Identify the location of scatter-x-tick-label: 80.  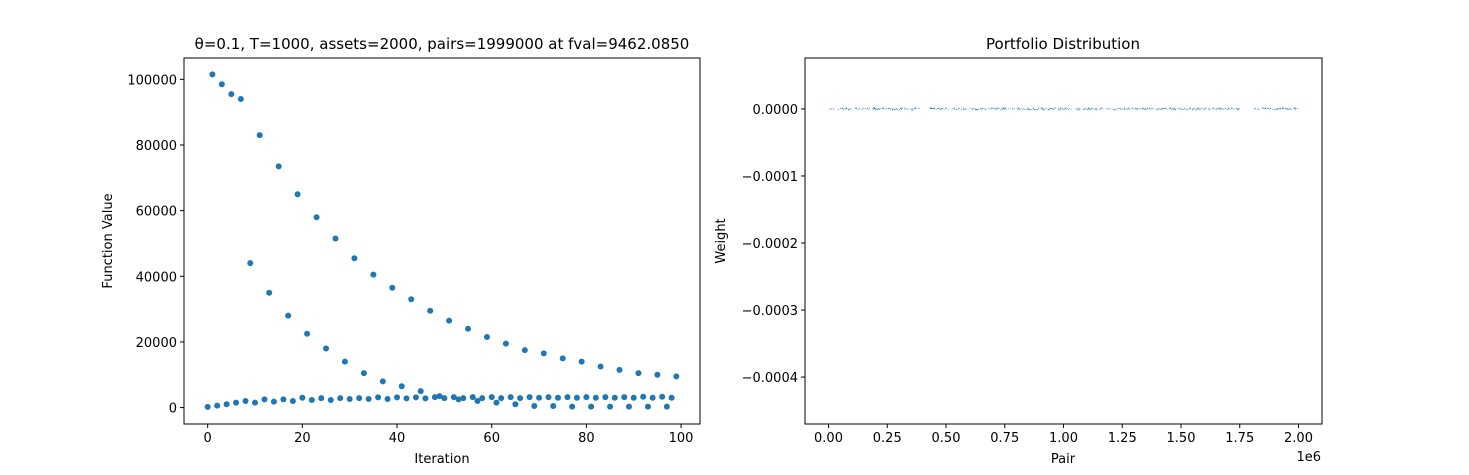
(586, 438).